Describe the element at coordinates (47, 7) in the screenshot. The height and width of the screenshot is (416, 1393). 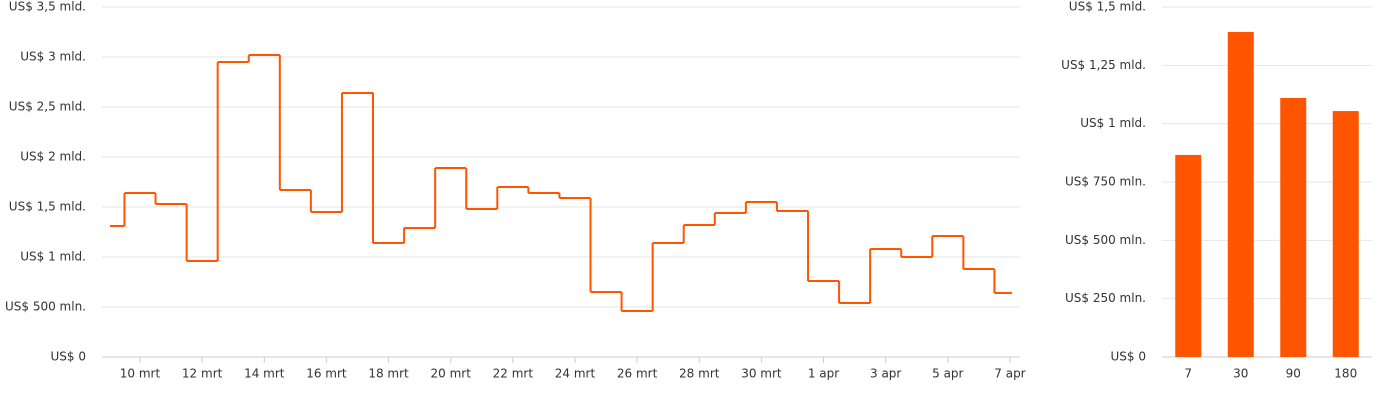
I see `y-tick-label: US$ 3,5 mld.` at that location.